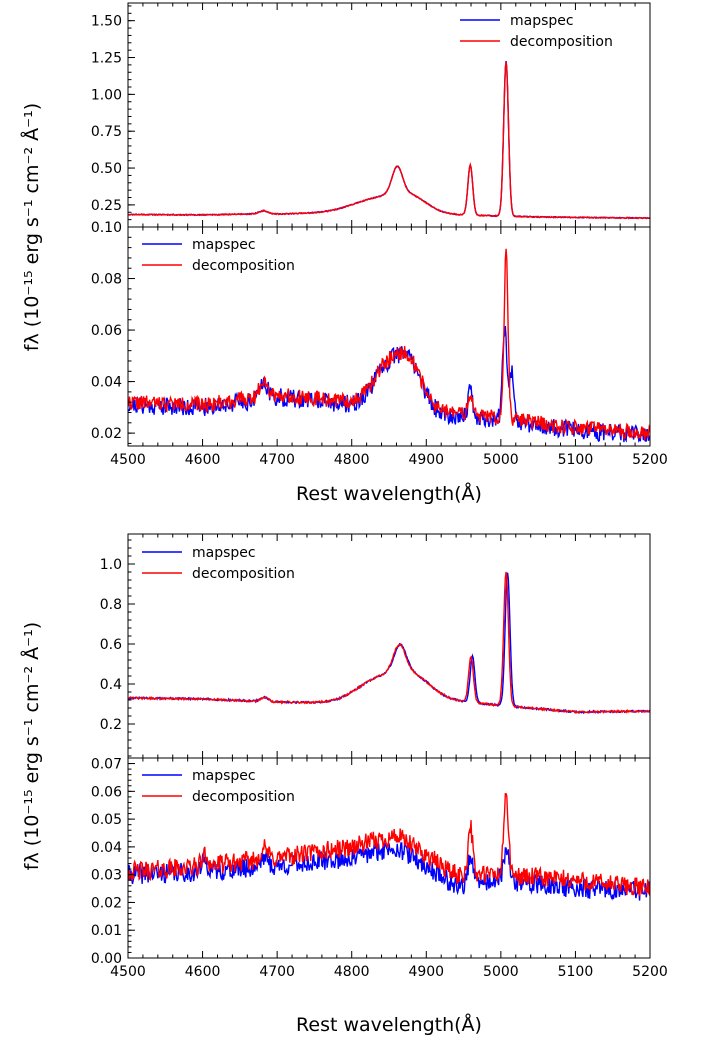 Image resolution: width=701 pixels, height=1037 pixels. I want to click on panel-3-data, so click(389, 643).